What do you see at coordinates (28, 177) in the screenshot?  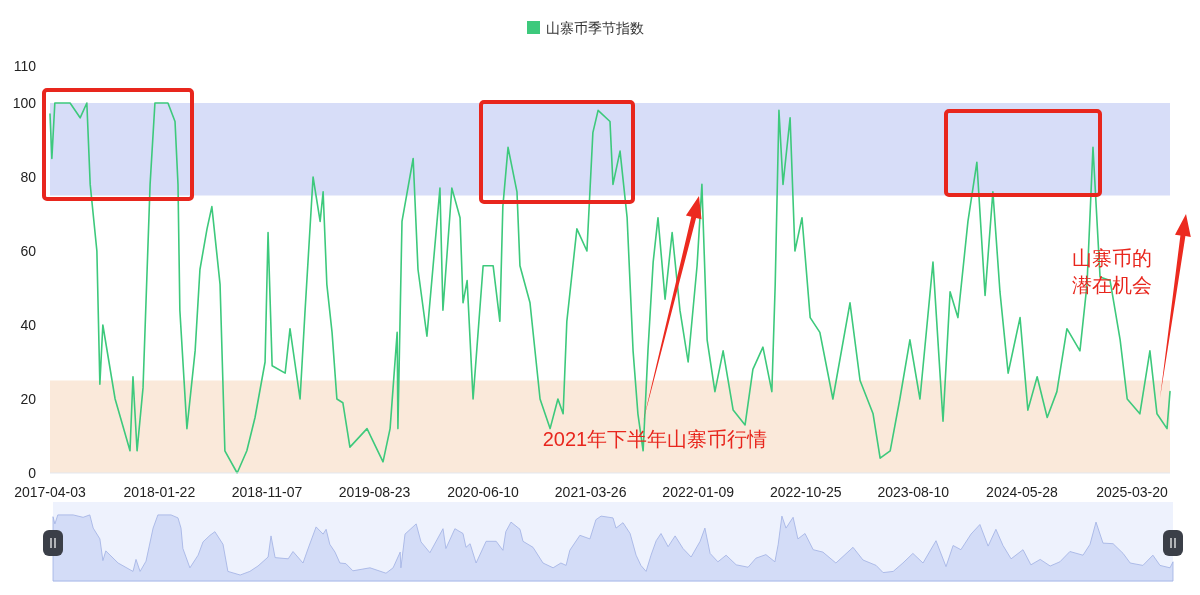 I see `ytick: 80` at bounding box center [28, 177].